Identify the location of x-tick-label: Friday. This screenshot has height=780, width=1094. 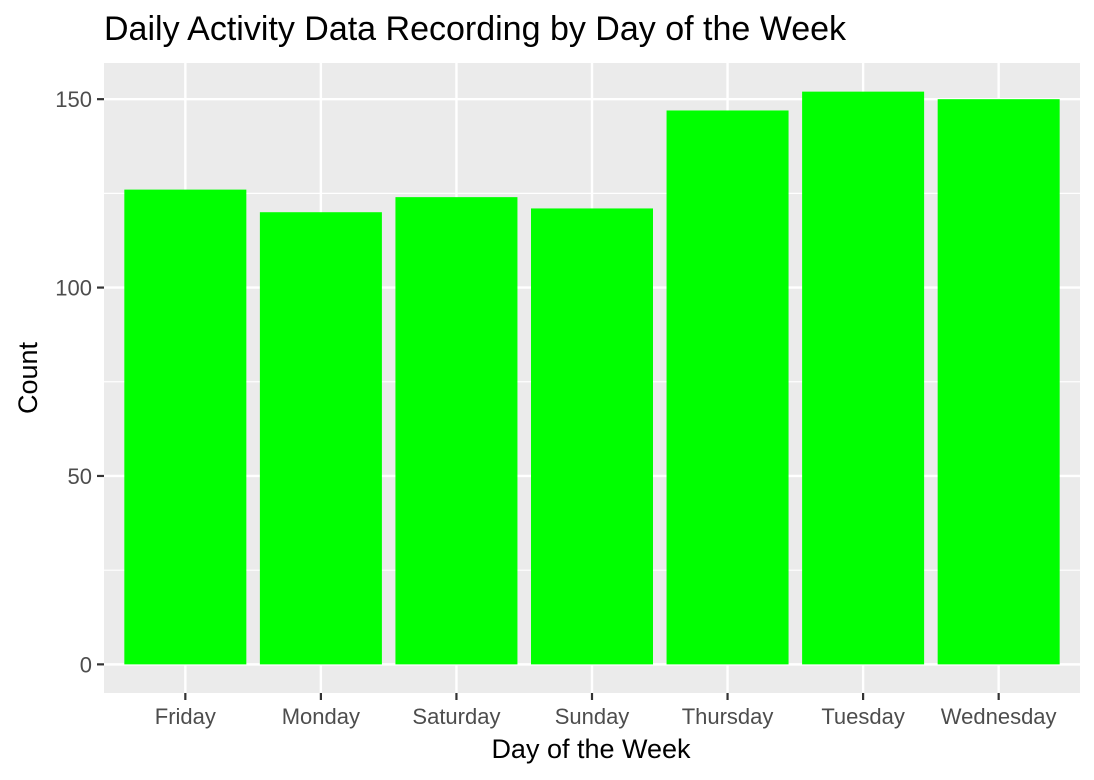
(185, 716).